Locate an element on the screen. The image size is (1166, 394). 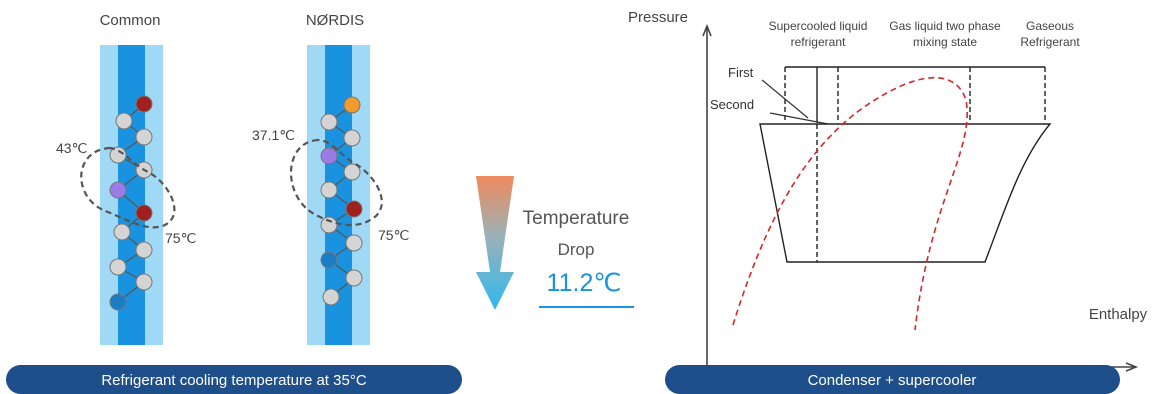
tube-common is located at coordinates (131, 195).